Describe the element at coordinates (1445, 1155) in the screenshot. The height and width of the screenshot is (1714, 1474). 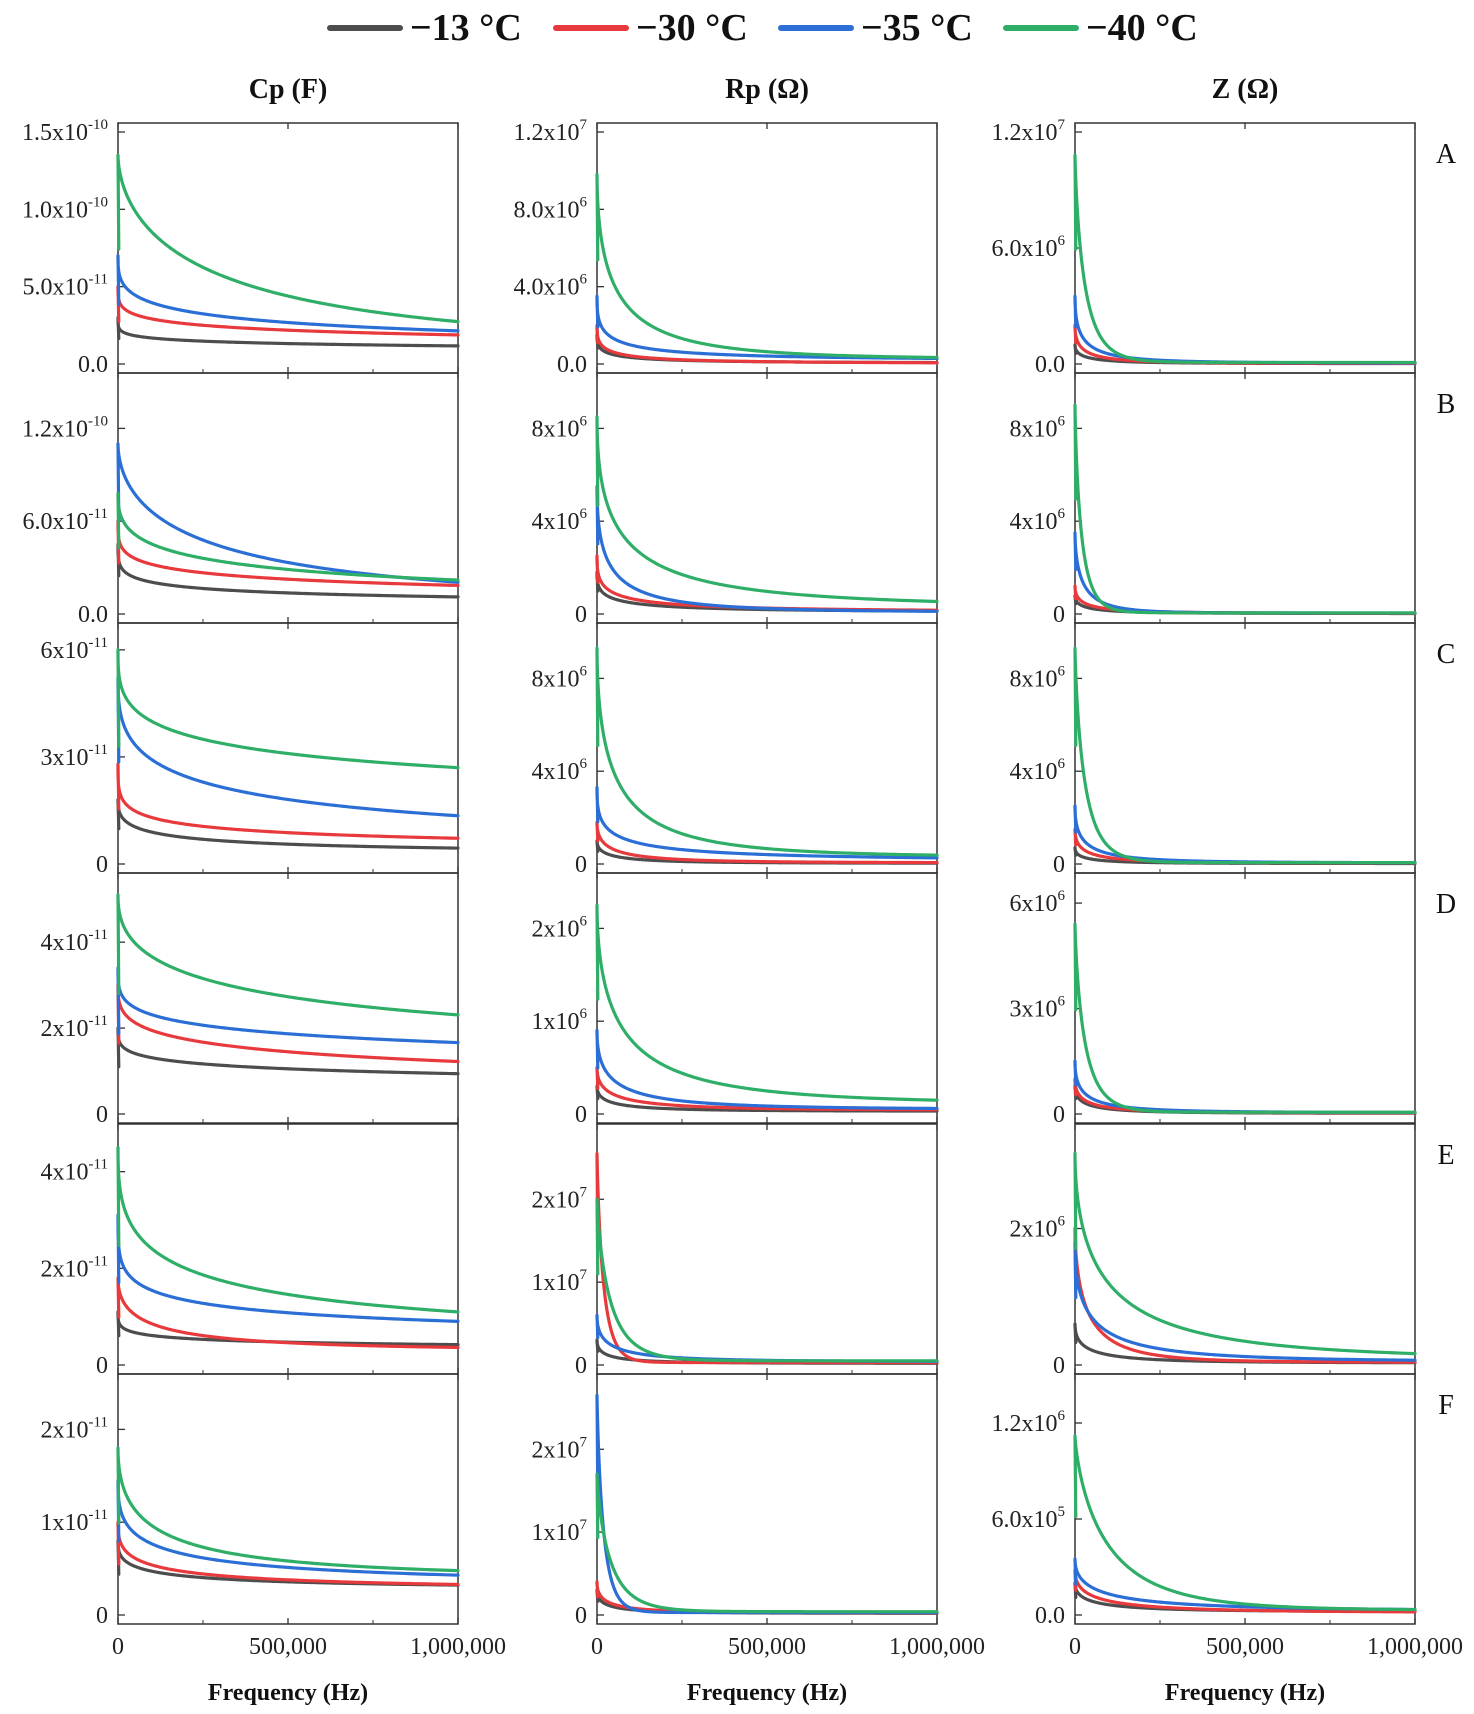
I see `row-label-E: E` at that location.